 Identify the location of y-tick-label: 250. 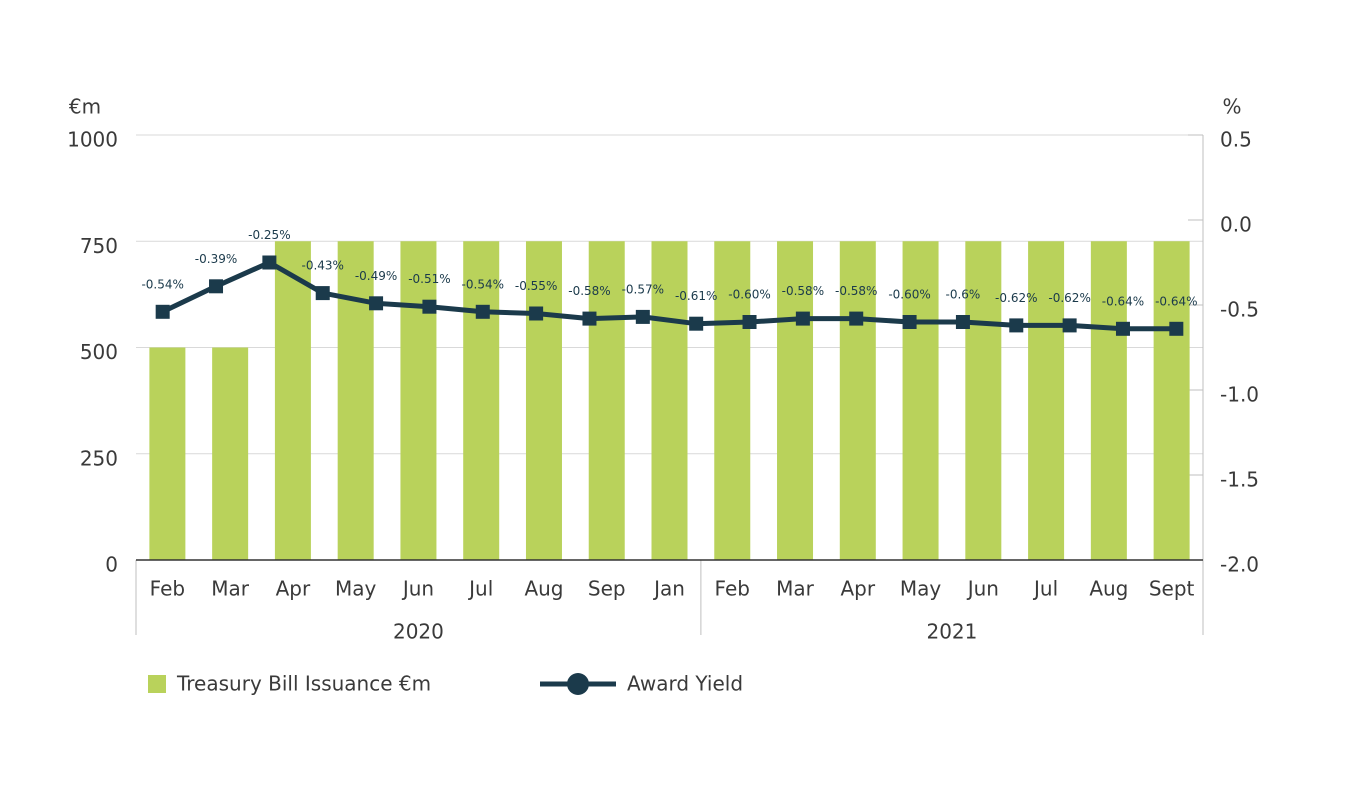
(99, 458).